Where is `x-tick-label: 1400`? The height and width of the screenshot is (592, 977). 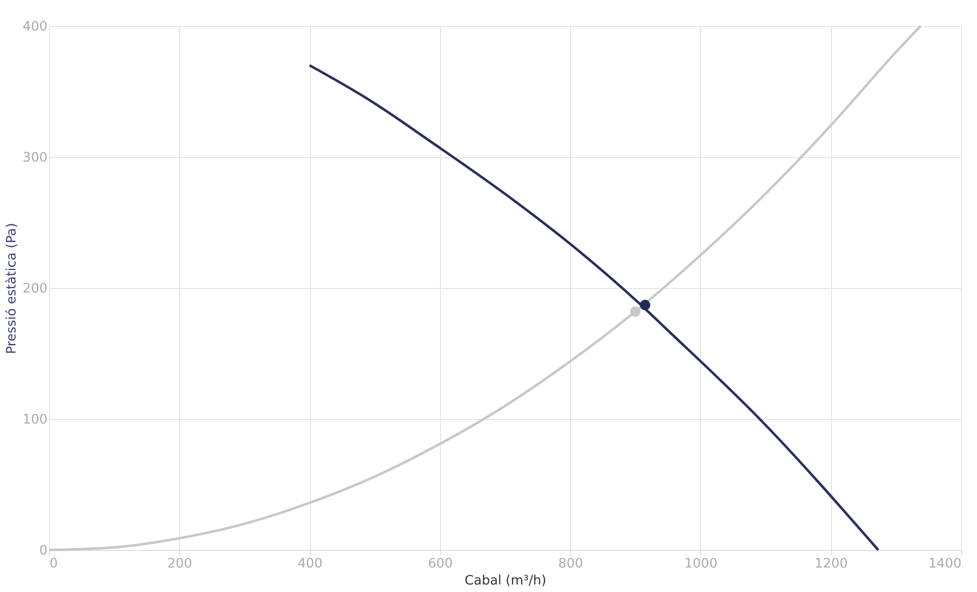 x-tick-label: 1400 is located at coordinates (945, 564).